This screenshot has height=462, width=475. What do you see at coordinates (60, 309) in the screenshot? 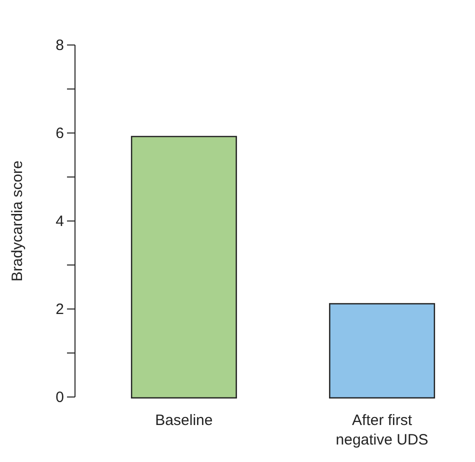
I see `y-tick-label: 2` at bounding box center [60, 309].